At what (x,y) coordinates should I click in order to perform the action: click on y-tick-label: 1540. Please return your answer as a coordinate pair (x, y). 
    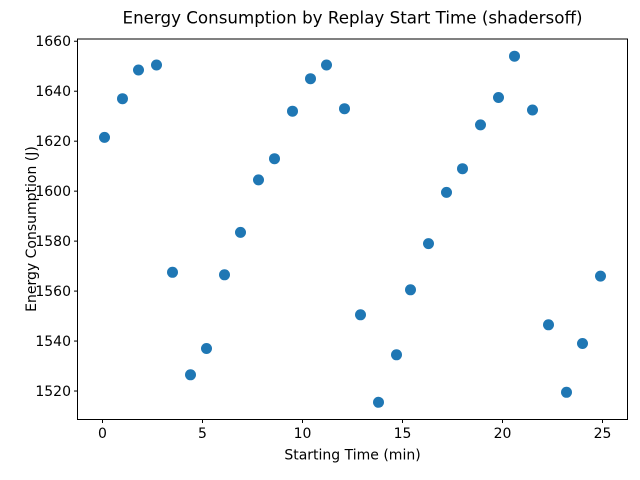
    Looking at the image, I should click on (53, 342).